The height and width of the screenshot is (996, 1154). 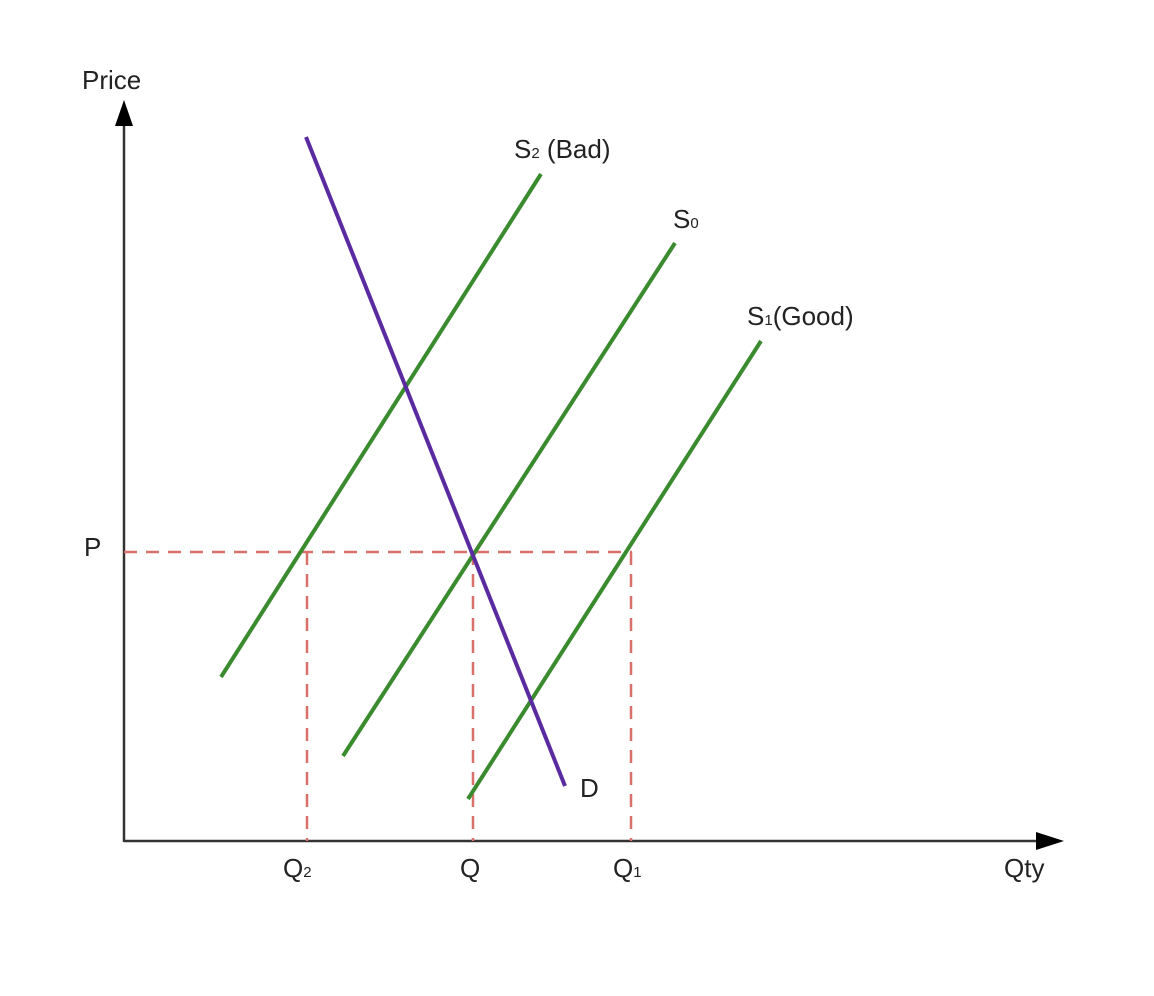 I want to click on q2-subscript: 2, so click(x=307, y=872).